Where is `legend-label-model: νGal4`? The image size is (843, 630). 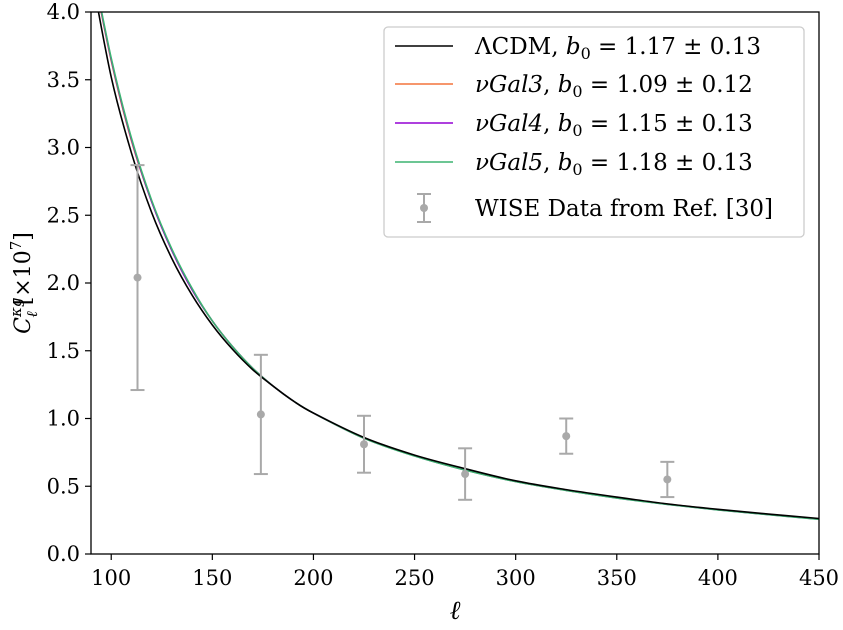 legend-label-model: νGal4 is located at coordinates (509, 124).